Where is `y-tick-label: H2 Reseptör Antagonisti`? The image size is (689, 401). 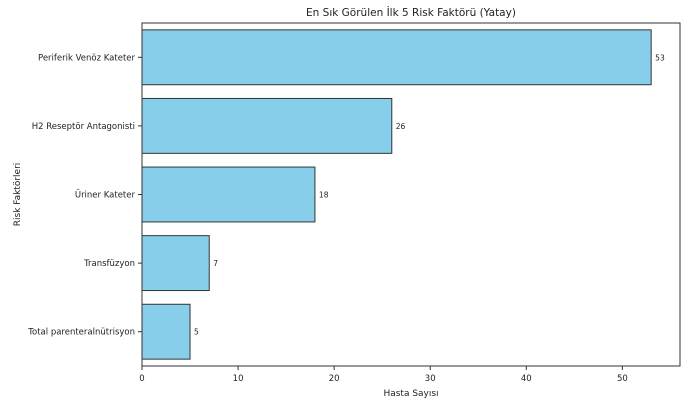
y-tick-label: H2 Reseptör Antagonisti is located at coordinates (83, 127).